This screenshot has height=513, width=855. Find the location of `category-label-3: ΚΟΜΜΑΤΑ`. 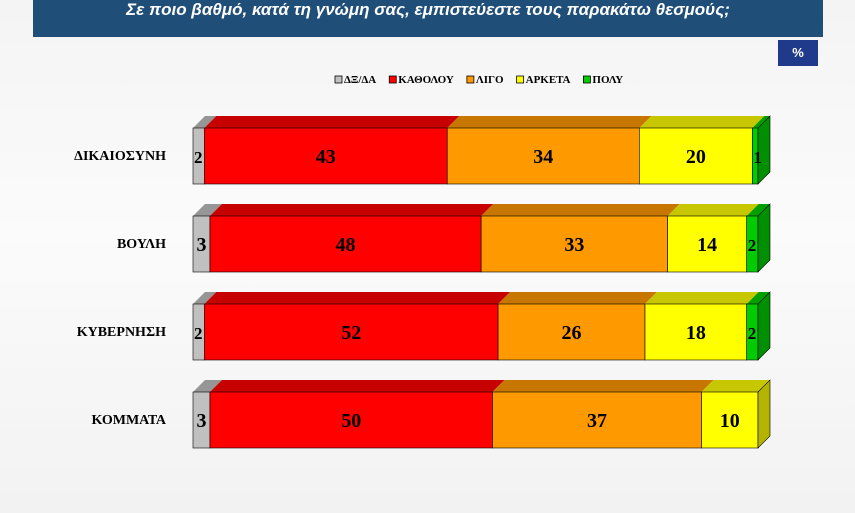

category-label-3: ΚΟΜΜΑΤΑ is located at coordinates (129, 420).